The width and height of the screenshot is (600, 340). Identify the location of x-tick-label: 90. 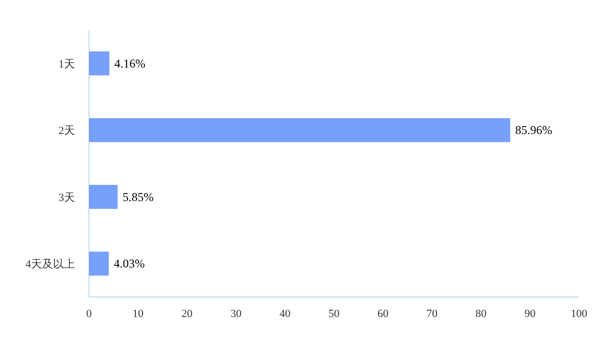
(530, 314).